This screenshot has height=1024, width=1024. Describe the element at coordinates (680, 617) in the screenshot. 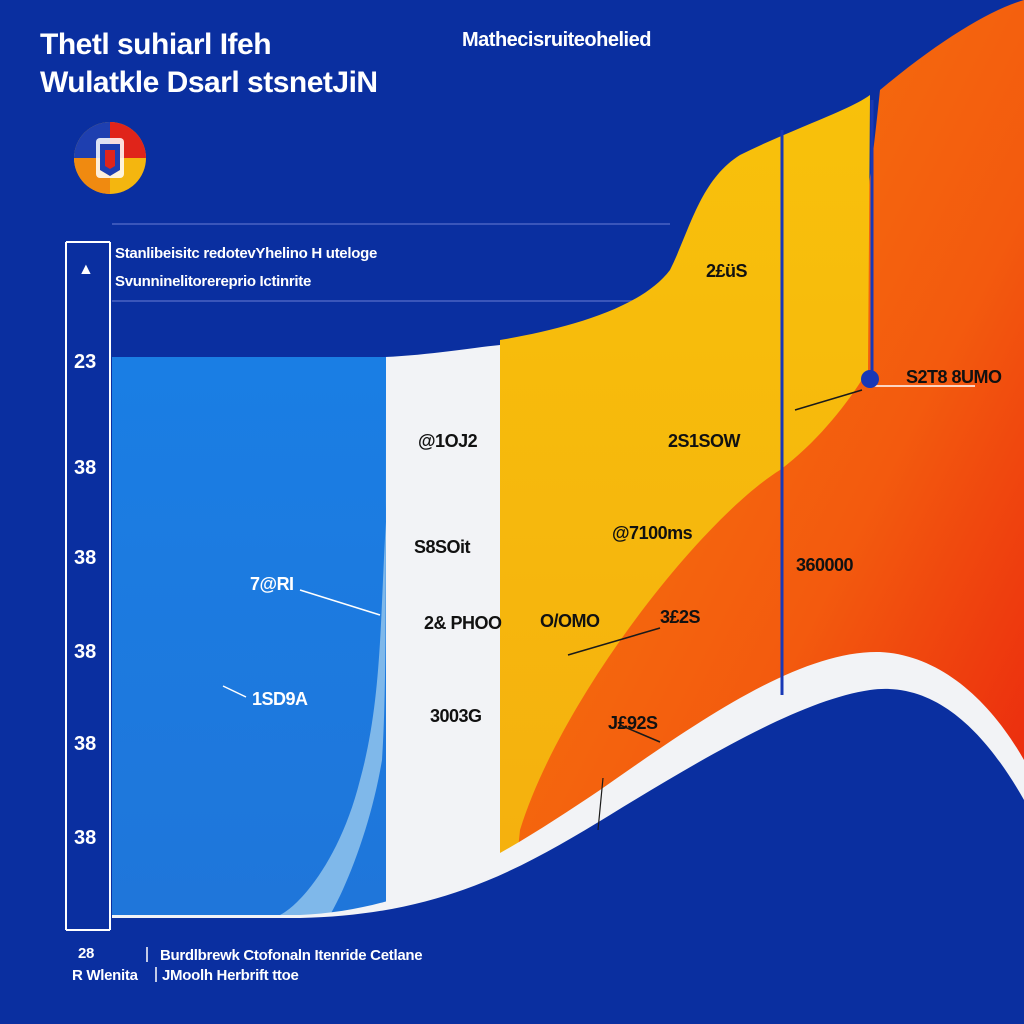

I see `data-label: 3£2S` at that location.